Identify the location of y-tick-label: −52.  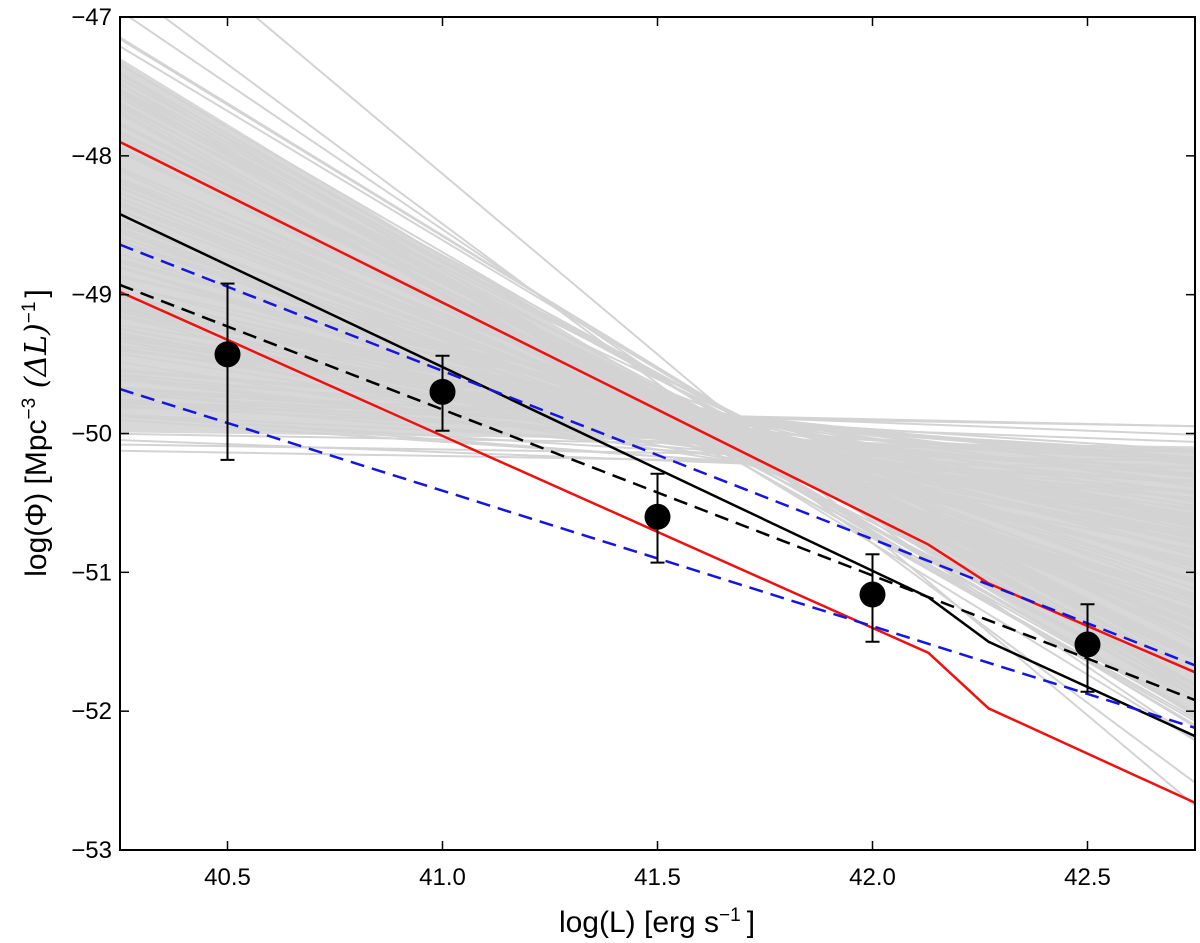
(91, 711).